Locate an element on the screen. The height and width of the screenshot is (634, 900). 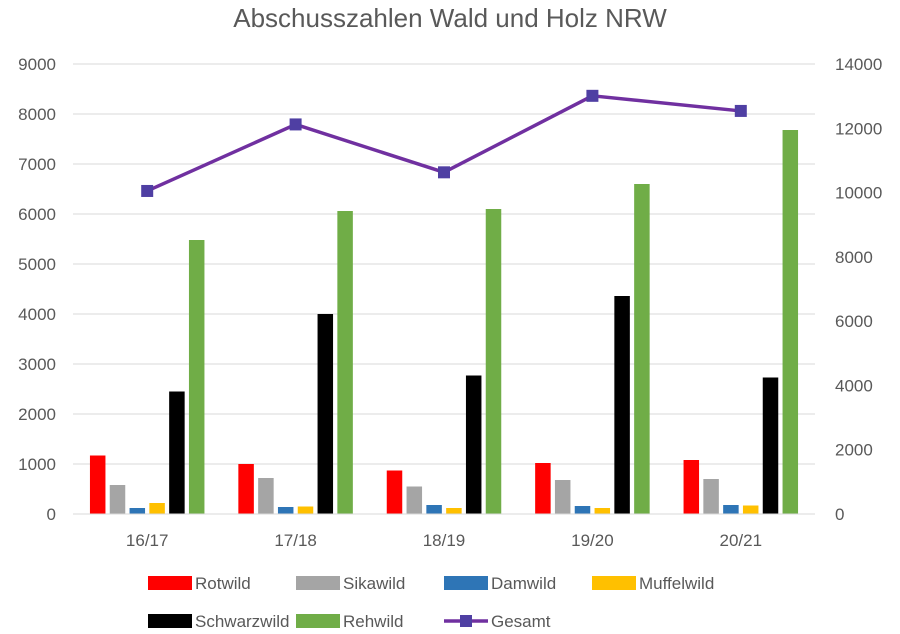
y-left-tick-label: 8000 is located at coordinates (37, 114).